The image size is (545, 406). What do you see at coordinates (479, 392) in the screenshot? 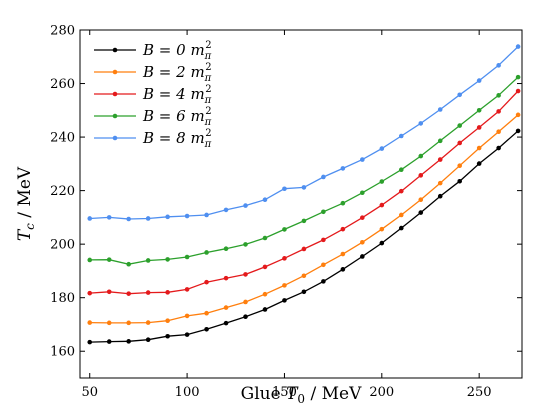
I see `x-tick-label: 250` at bounding box center [479, 392].